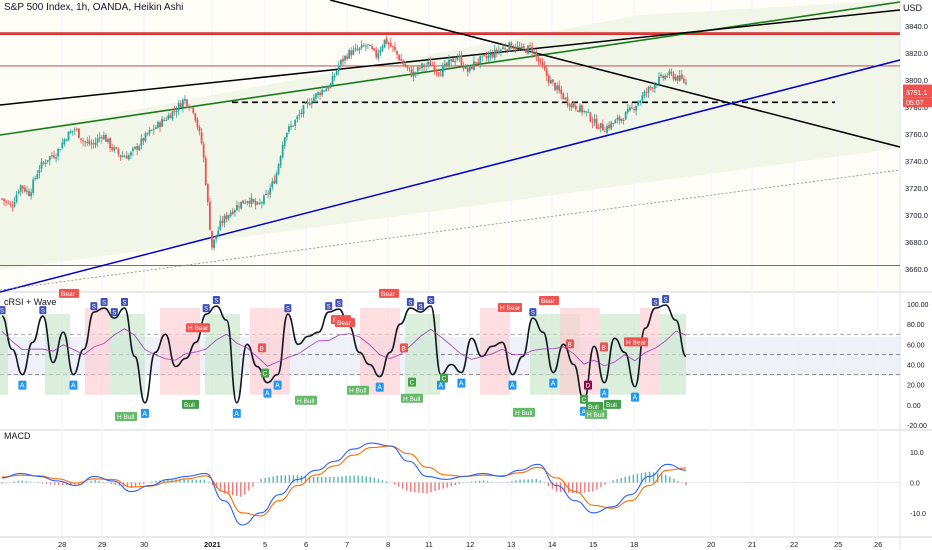 This screenshot has width=932, height=550. Describe the element at coordinates (916, 366) in the screenshot. I see `crsi-tick-label: 40.00` at that location.